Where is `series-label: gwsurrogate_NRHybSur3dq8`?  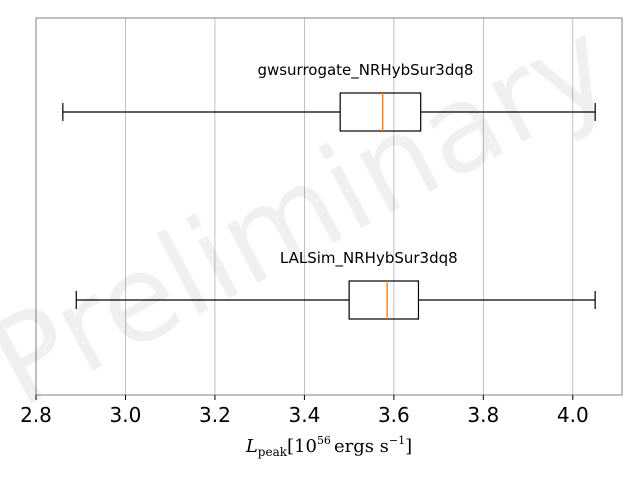
series-label: gwsurrogate_NRHybSur3dq8 is located at coordinates (365, 70).